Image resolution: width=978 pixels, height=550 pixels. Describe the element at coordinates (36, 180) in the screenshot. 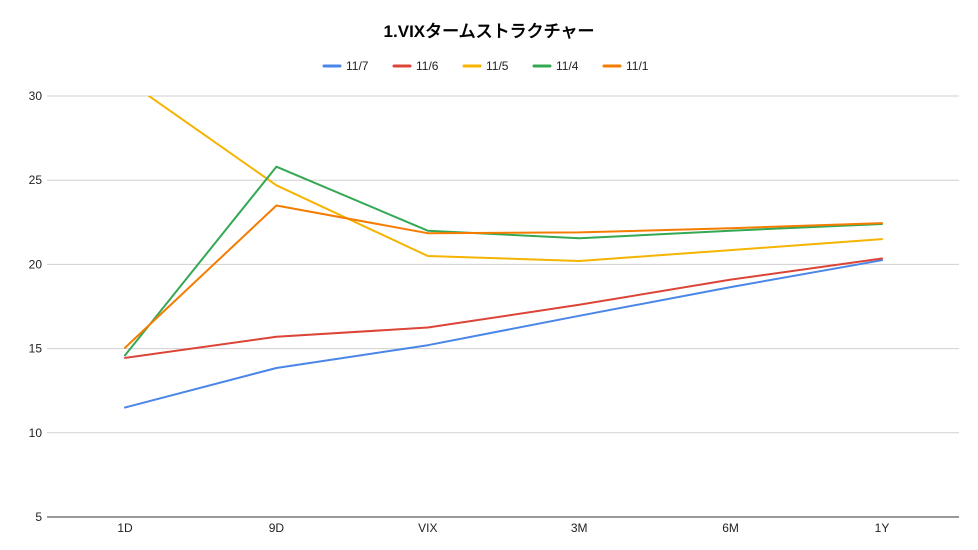

I see `y-tick-label: 25` at that location.